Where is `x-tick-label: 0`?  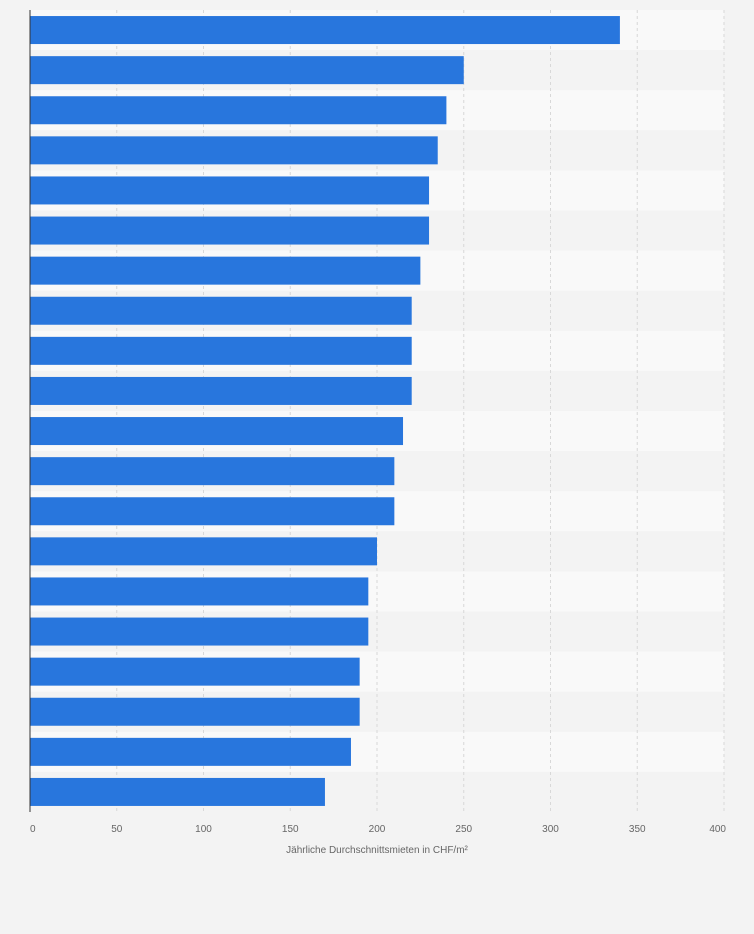 x-tick-label: 0 is located at coordinates (33, 829).